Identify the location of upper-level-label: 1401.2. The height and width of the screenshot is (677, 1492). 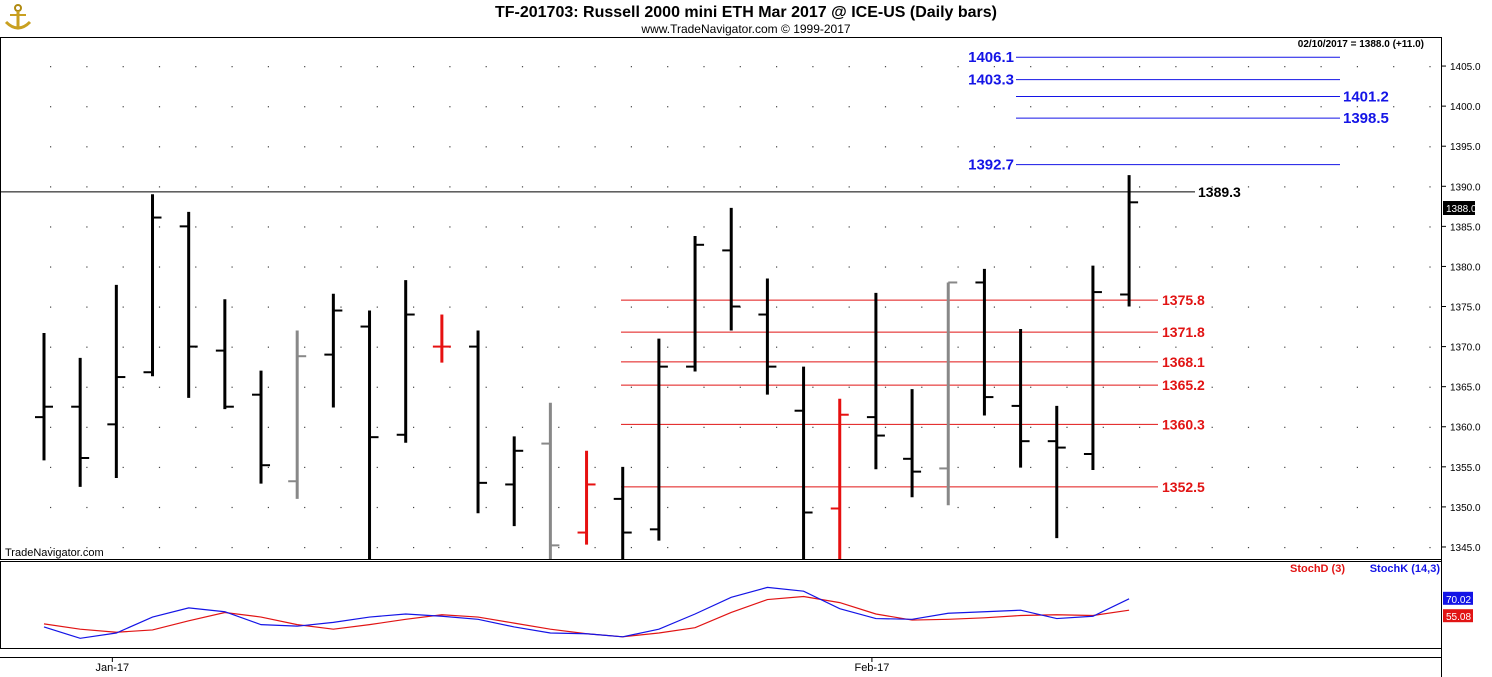
(1366, 97).